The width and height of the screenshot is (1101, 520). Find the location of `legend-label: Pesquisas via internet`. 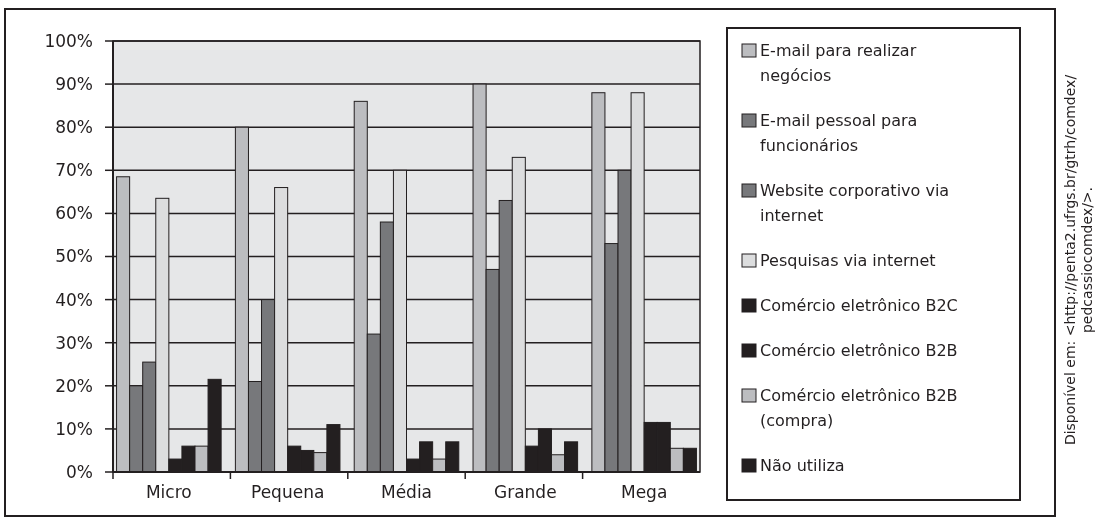

legend-label: Pesquisas via internet is located at coordinates (848, 260).